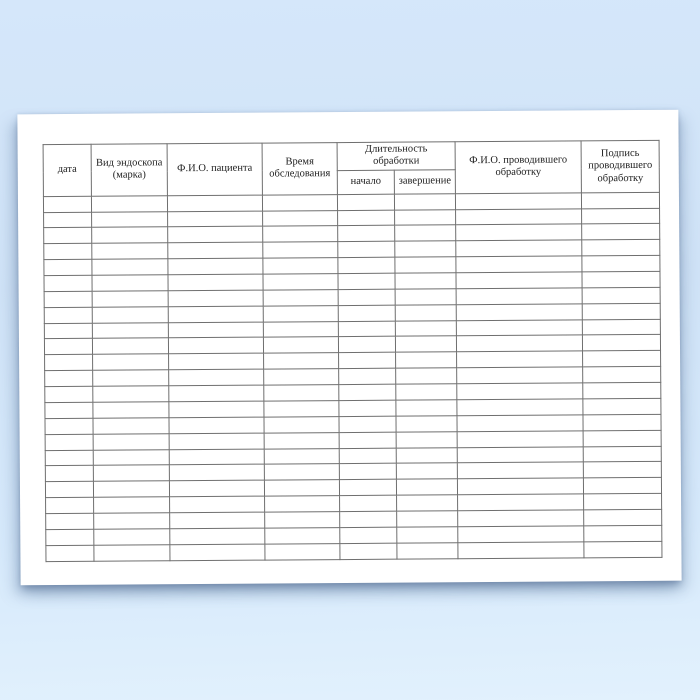 The image size is (700, 700). I want to click on col-header-endoscope-type: Вид эндоскопа (марка), so click(129, 170).